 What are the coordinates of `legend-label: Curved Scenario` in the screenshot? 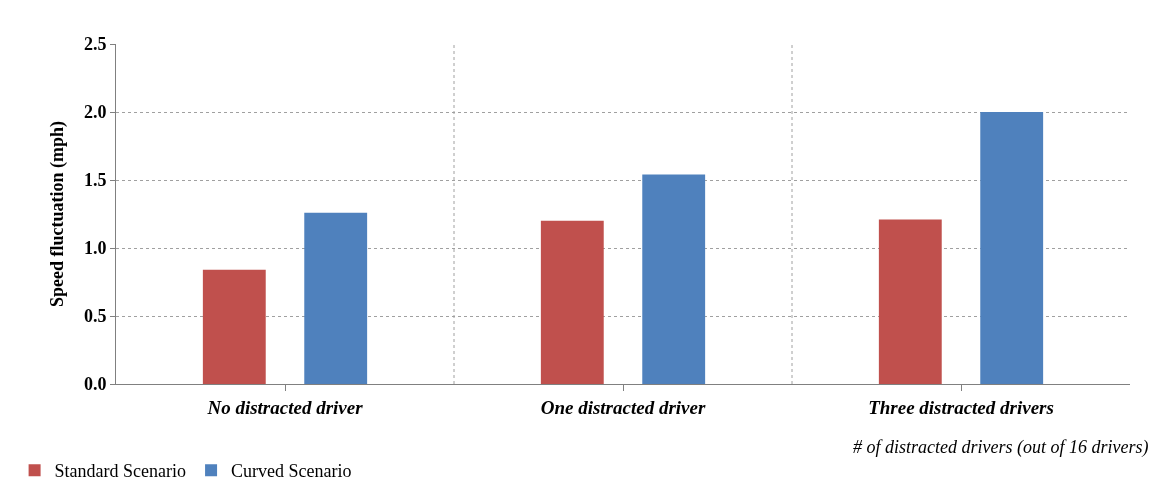 It's located at (291, 471).